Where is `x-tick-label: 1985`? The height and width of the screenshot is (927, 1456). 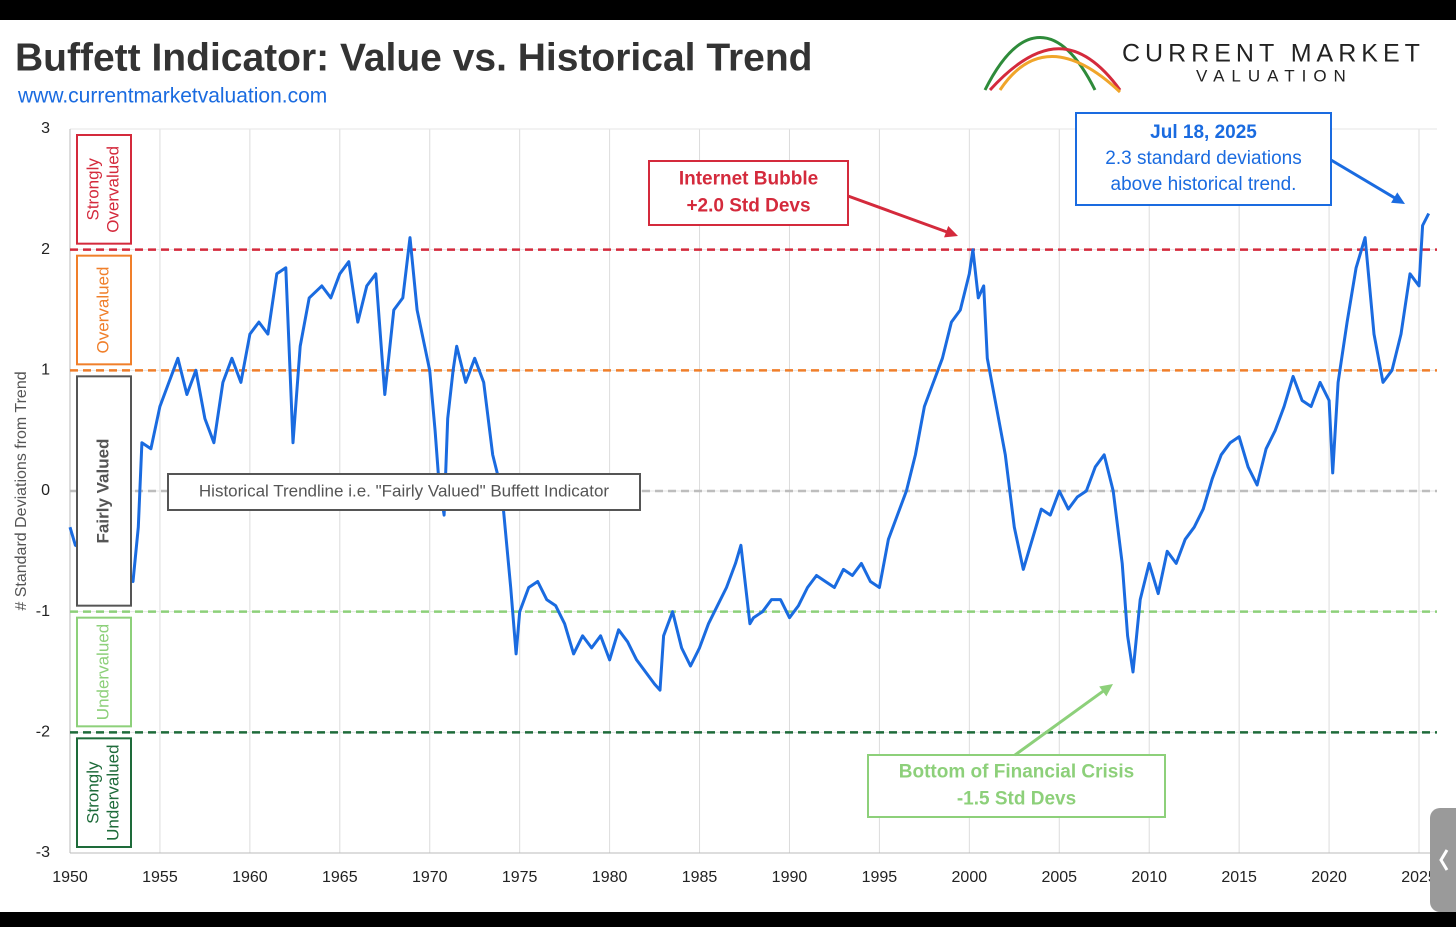 x-tick-label: 1985 is located at coordinates (700, 877).